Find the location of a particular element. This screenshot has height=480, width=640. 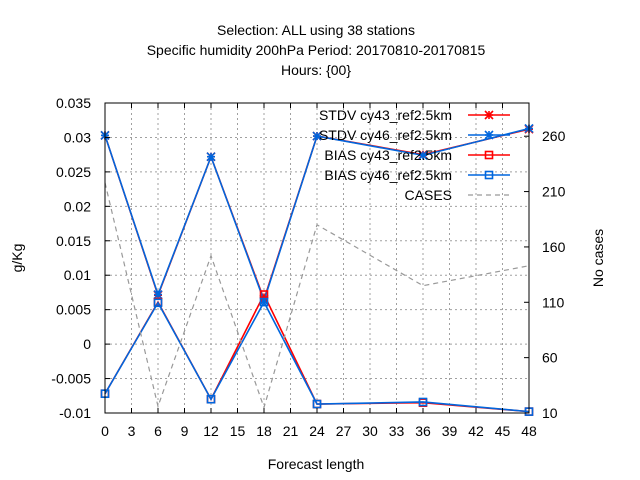

legend-label: BIAS cy43_ref2.5km is located at coordinates (388, 155).